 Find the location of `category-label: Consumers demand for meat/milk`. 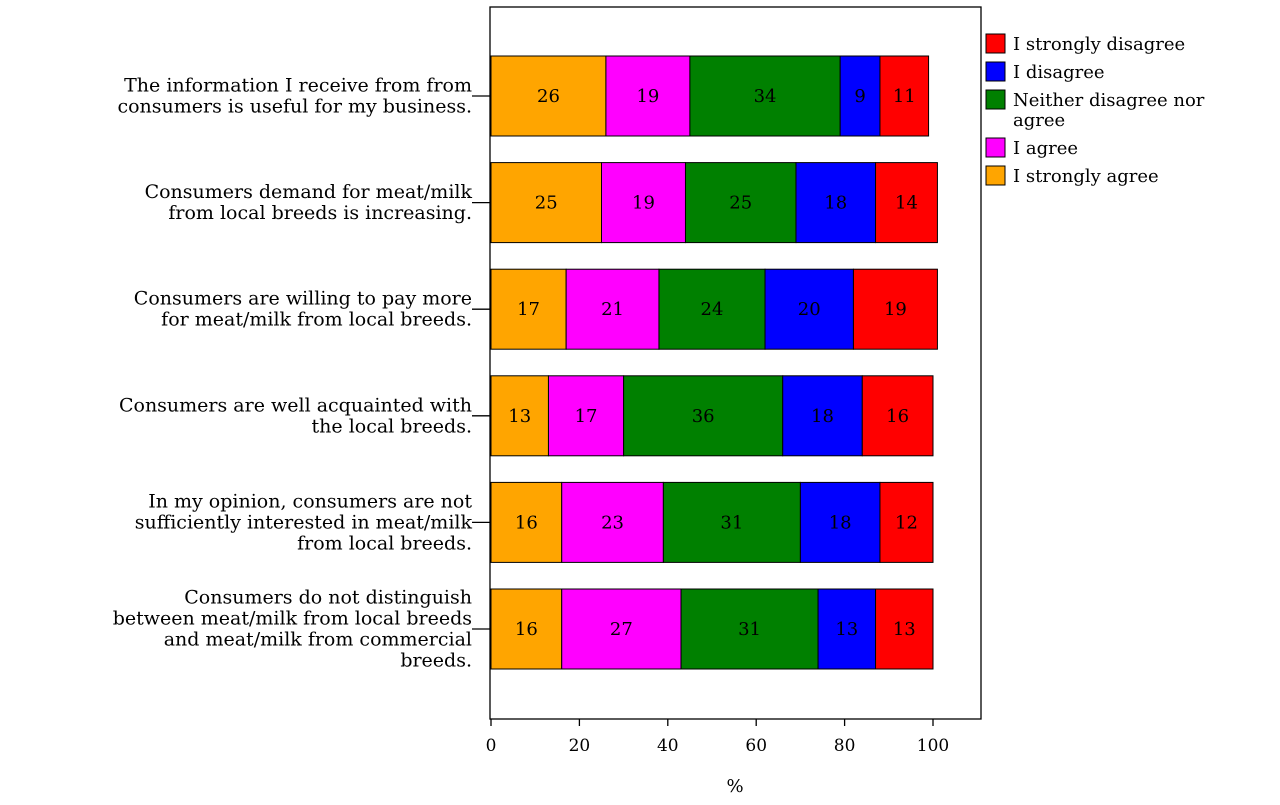

category-label: Consumers demand for meat/milk is located at coordinates (309, 192).